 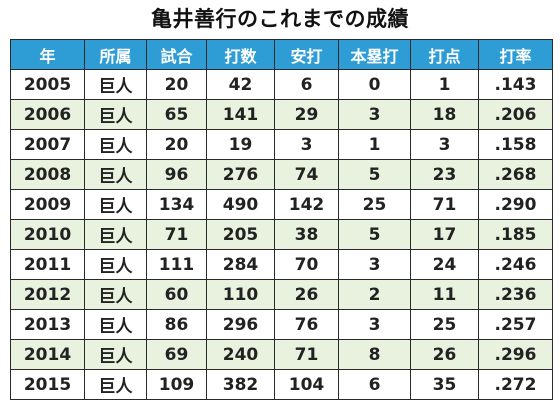 What do you see at coordinates (444, 294) in the screenshot?
I see `cell-rbi: 11` at bounding box center [444, 294].